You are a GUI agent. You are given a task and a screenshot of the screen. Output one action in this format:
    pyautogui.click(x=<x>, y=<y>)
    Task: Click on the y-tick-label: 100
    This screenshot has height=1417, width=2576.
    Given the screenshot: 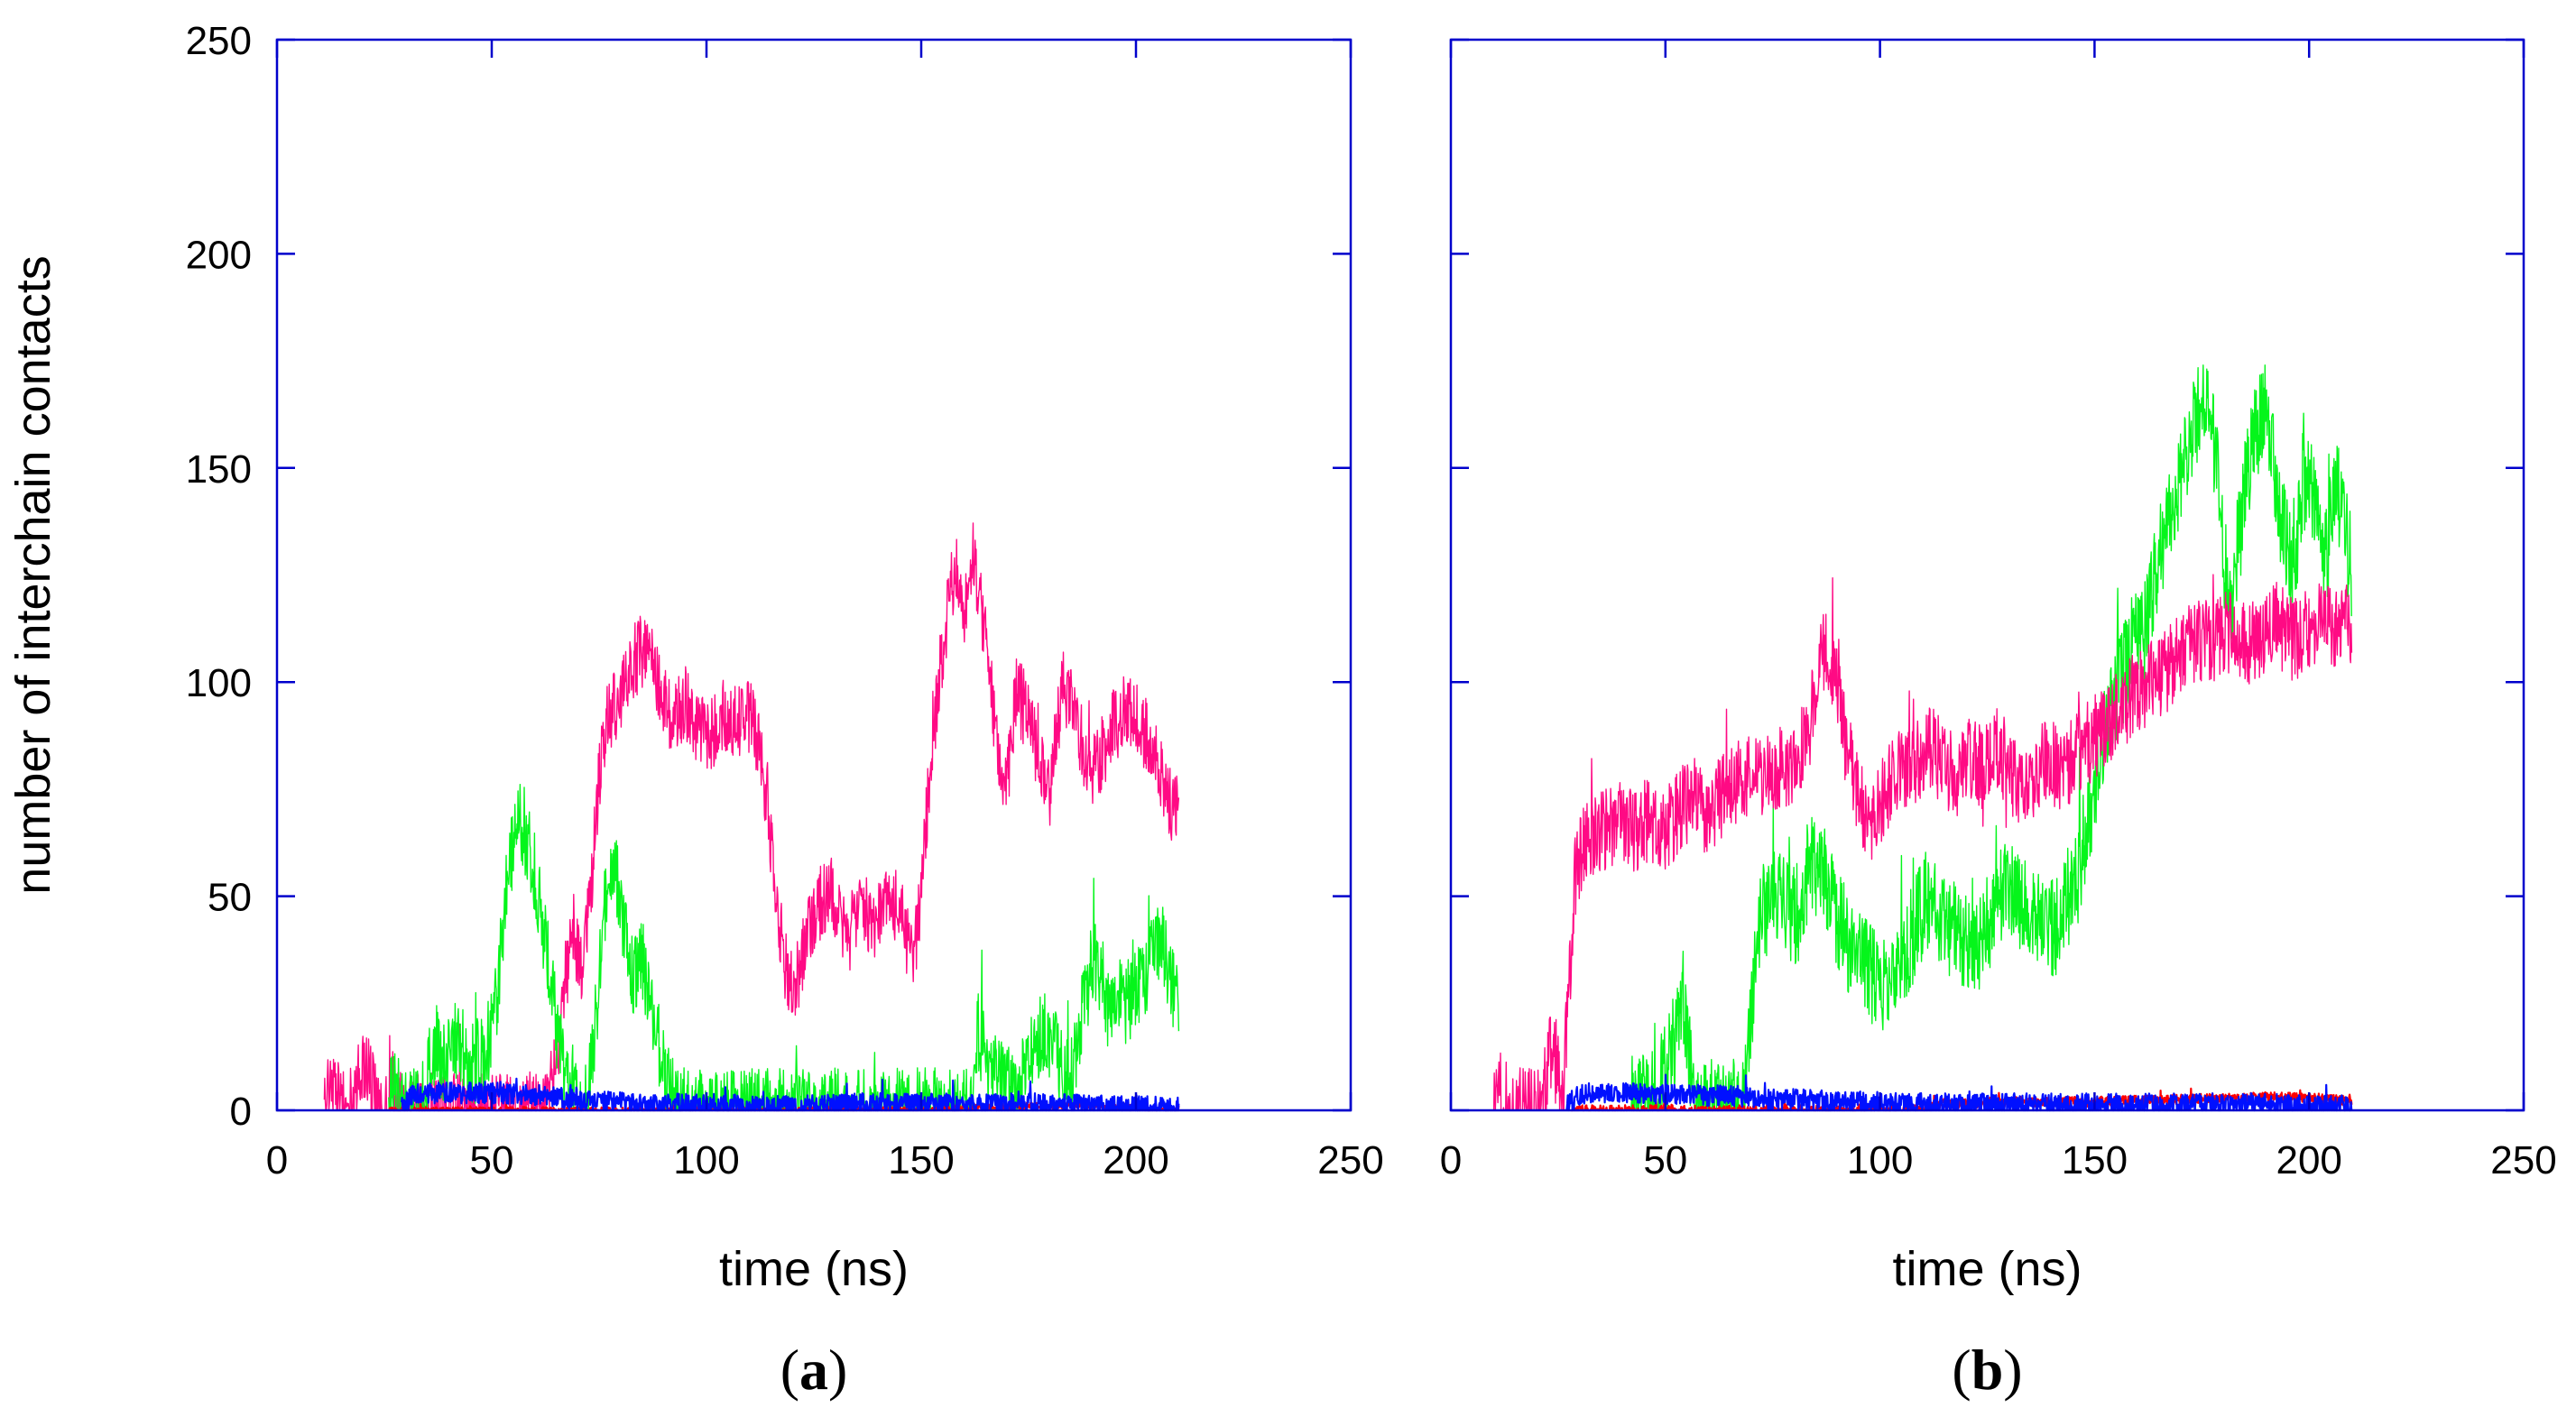 What is the action you would take?
    pyautogui.click(x=219, y=683)
    